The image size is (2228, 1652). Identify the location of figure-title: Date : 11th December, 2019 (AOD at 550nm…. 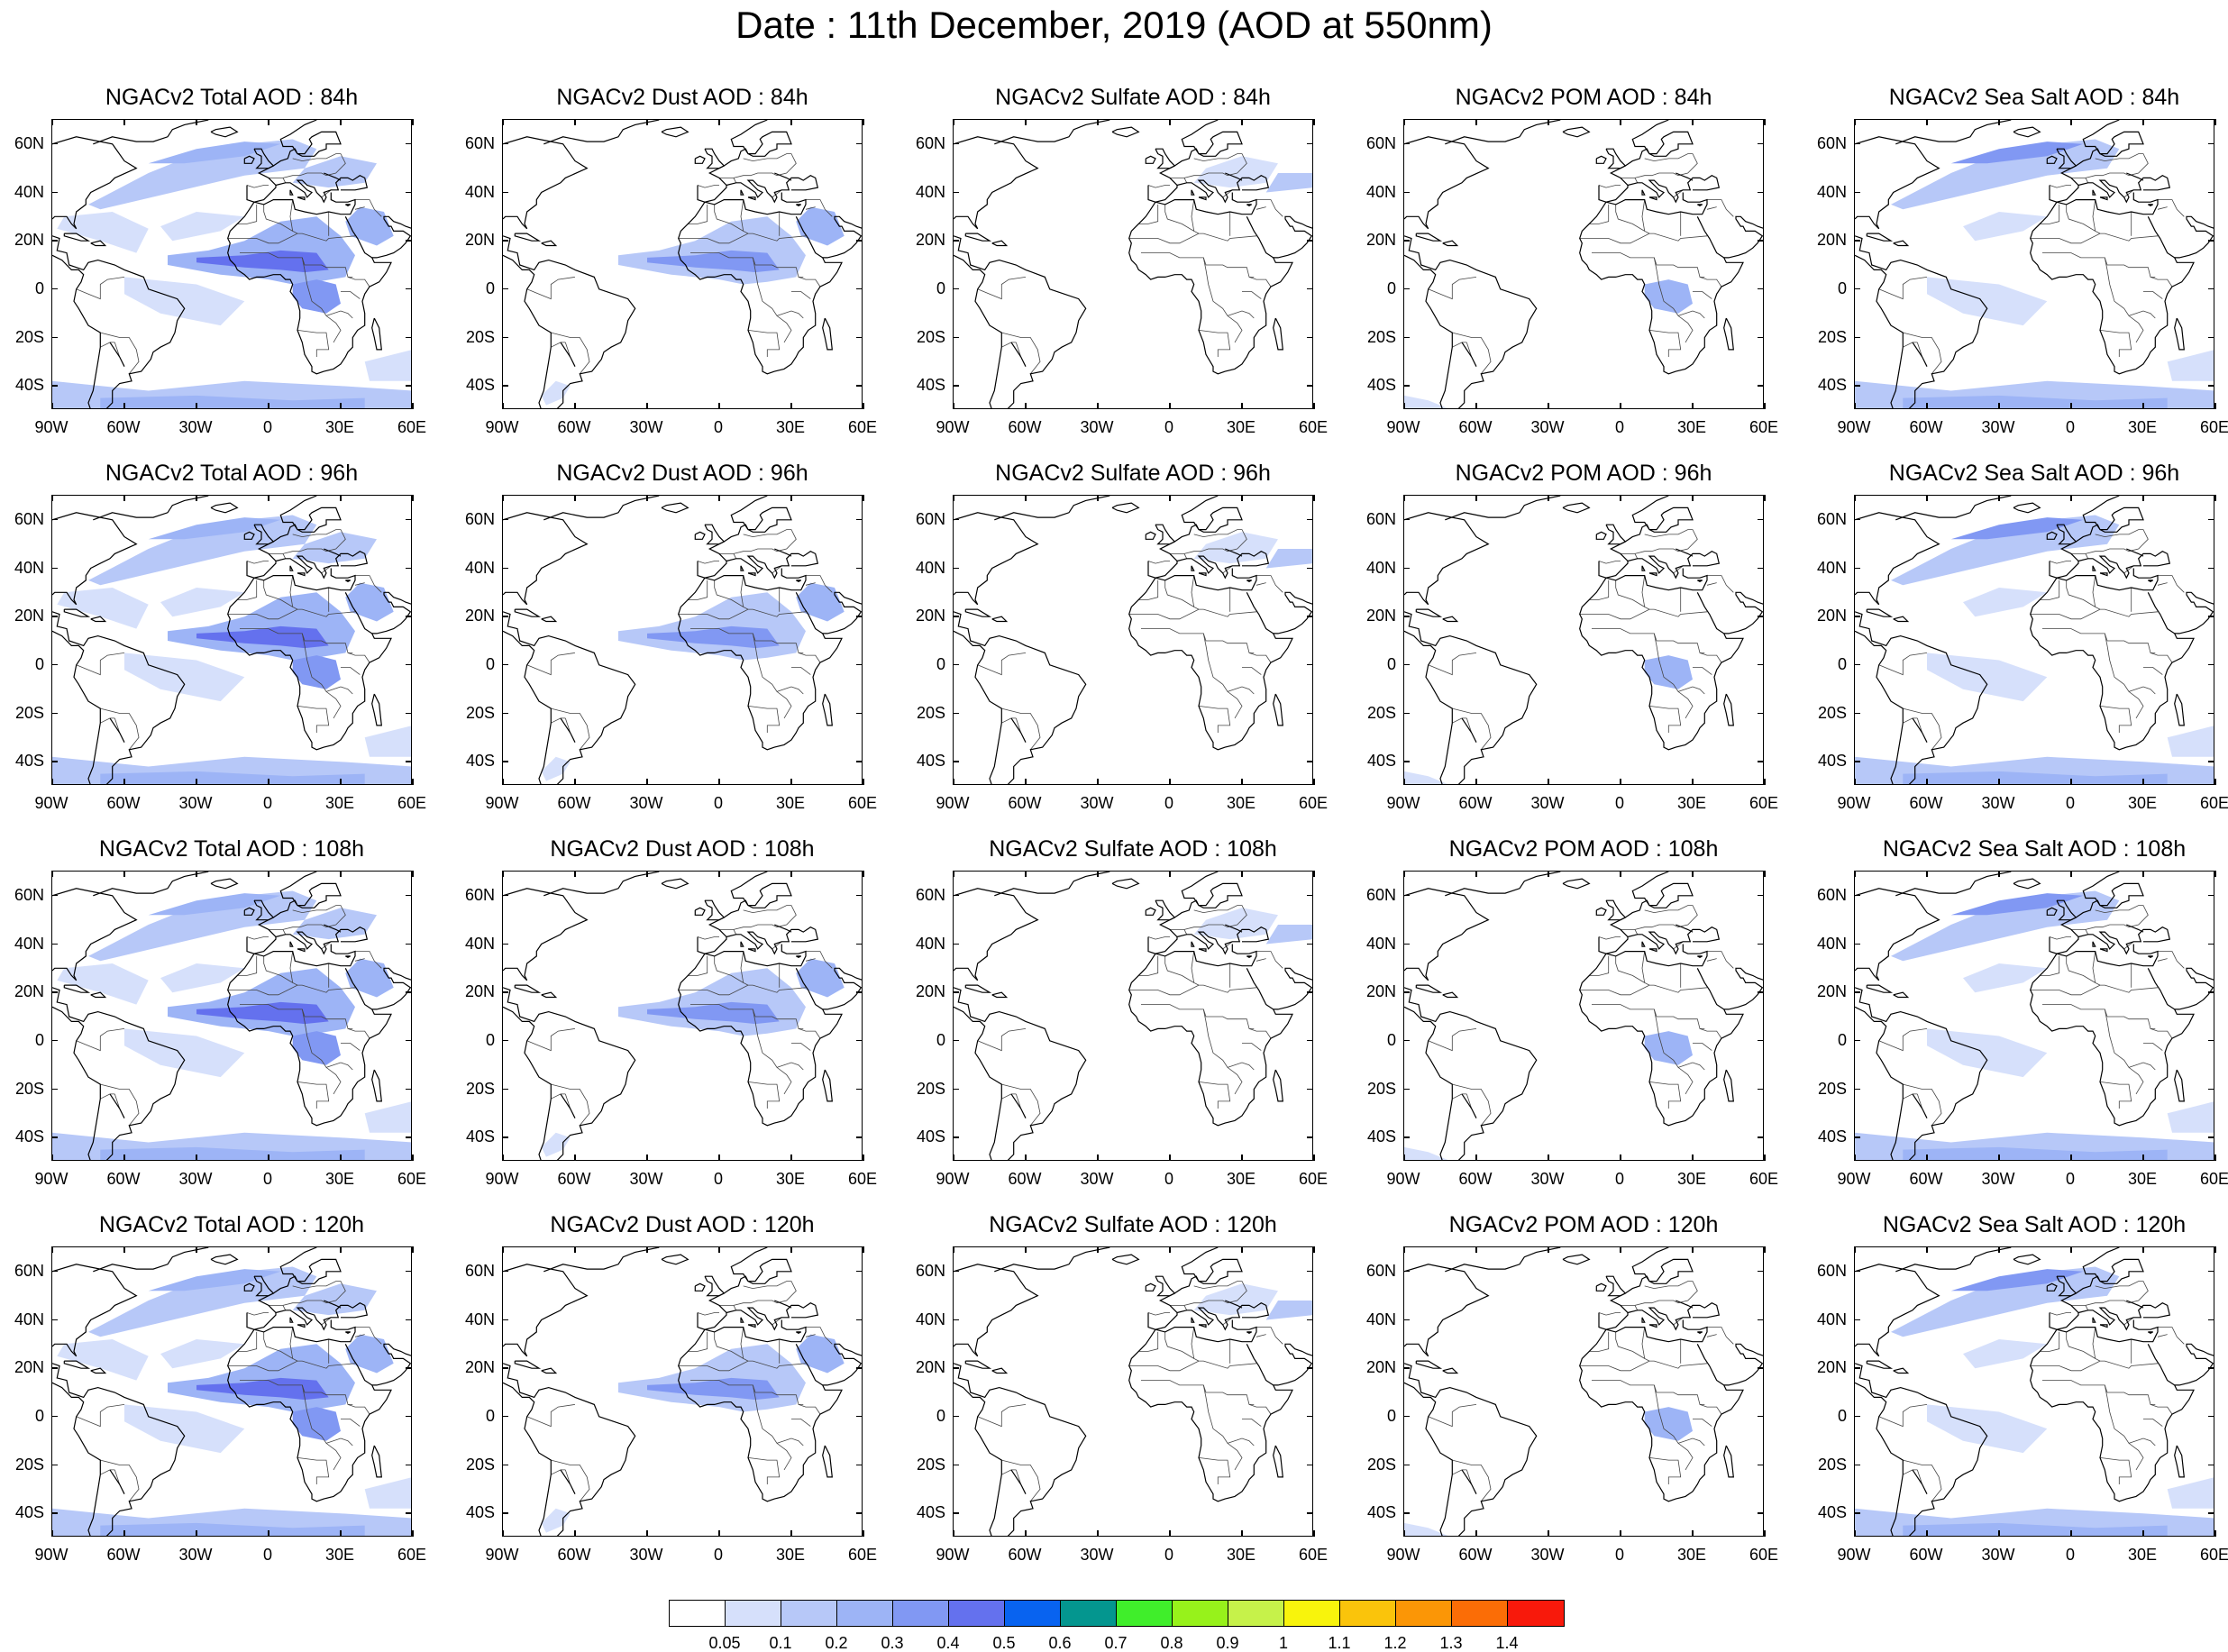
(1114, 25).